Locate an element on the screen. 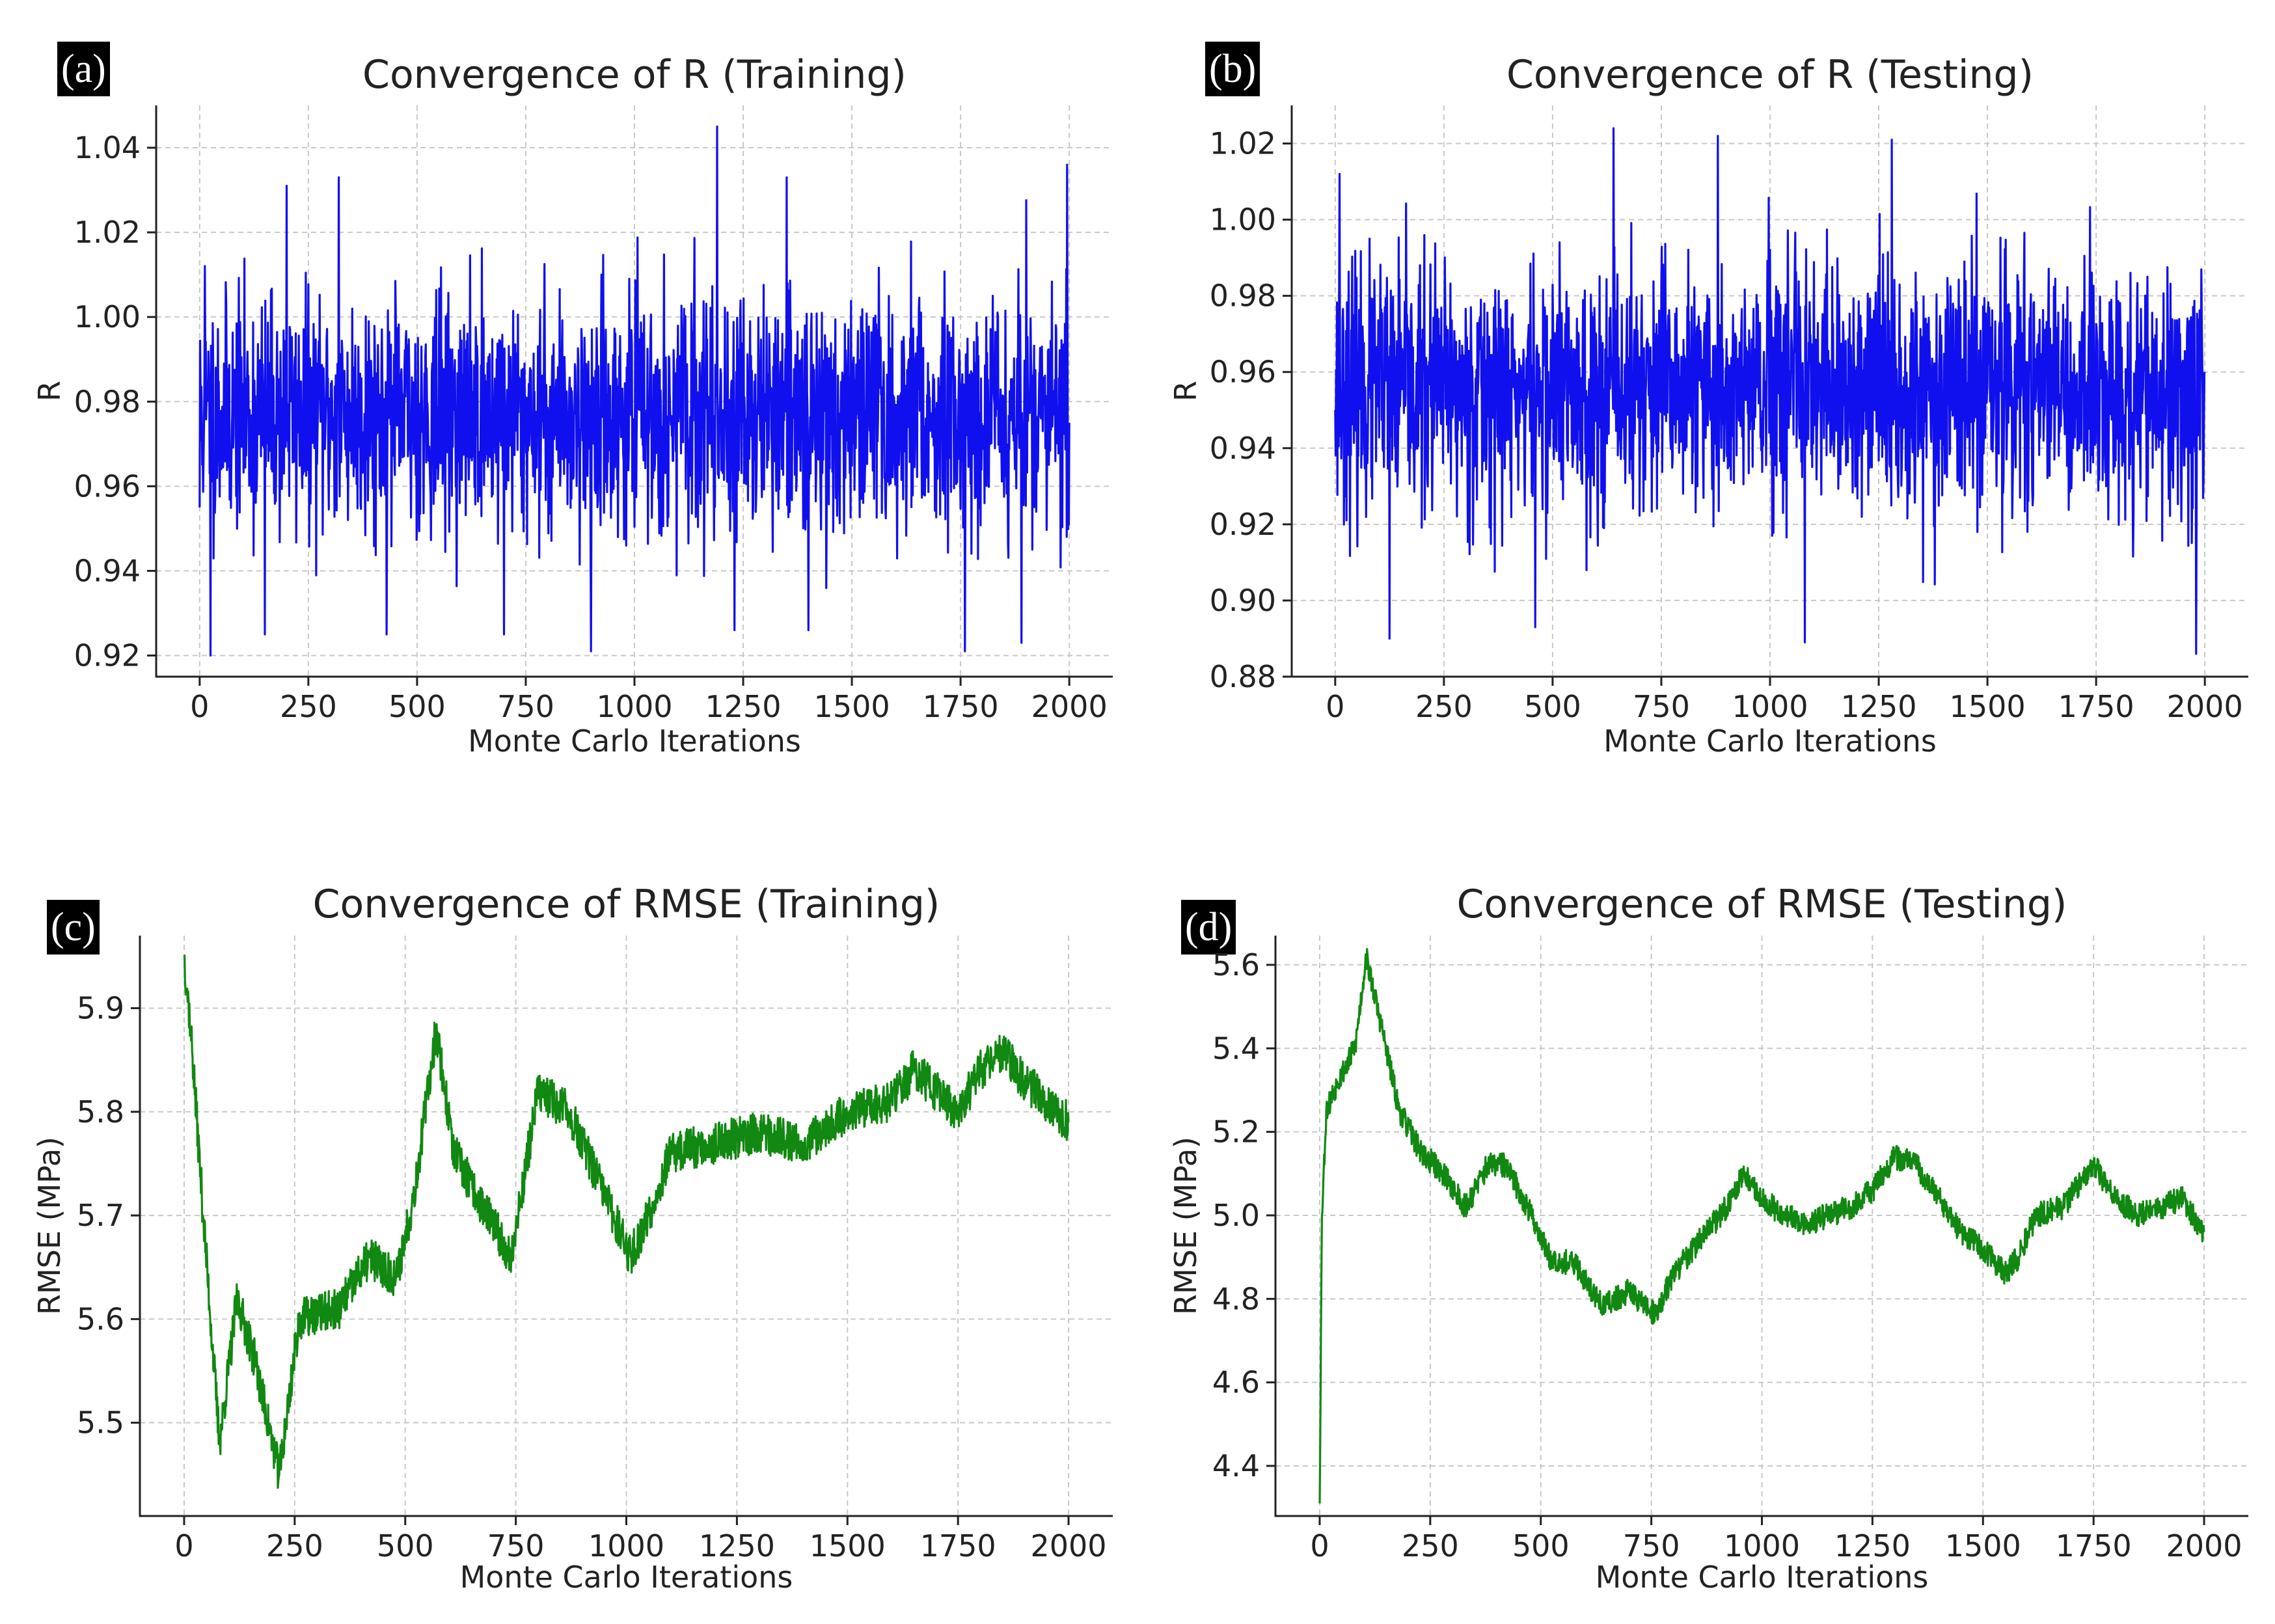 This screenshot has height=1624, width=2275. y-tick-label: 5.4 is located at coordinates (1236, 1048).